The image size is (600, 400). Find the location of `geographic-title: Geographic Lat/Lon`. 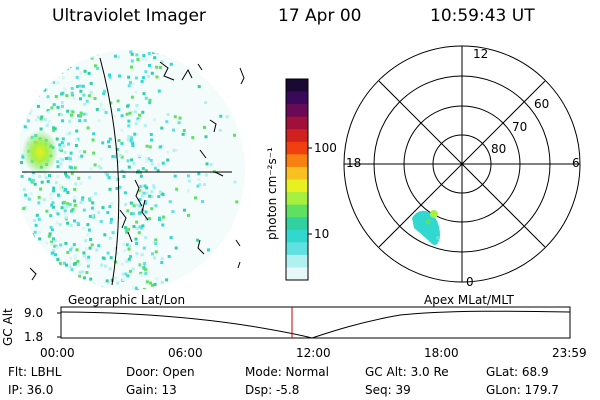

geographic-title: Geographic Lat/Lon is located at coordinates (127, 300).